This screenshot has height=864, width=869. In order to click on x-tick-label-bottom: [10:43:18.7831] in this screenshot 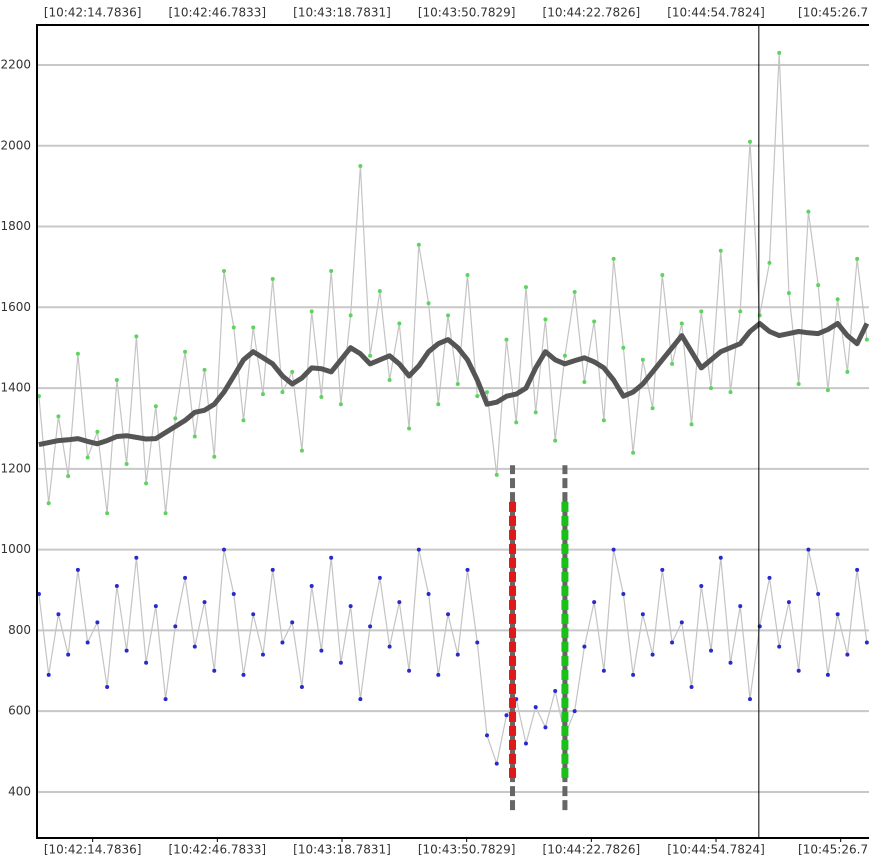, I will do `click(342, 850)`.